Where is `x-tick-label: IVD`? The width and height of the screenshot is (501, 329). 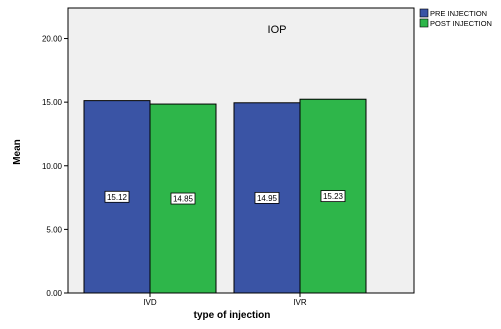
x-tick-label: IVD is located at coordinates (150, 302).